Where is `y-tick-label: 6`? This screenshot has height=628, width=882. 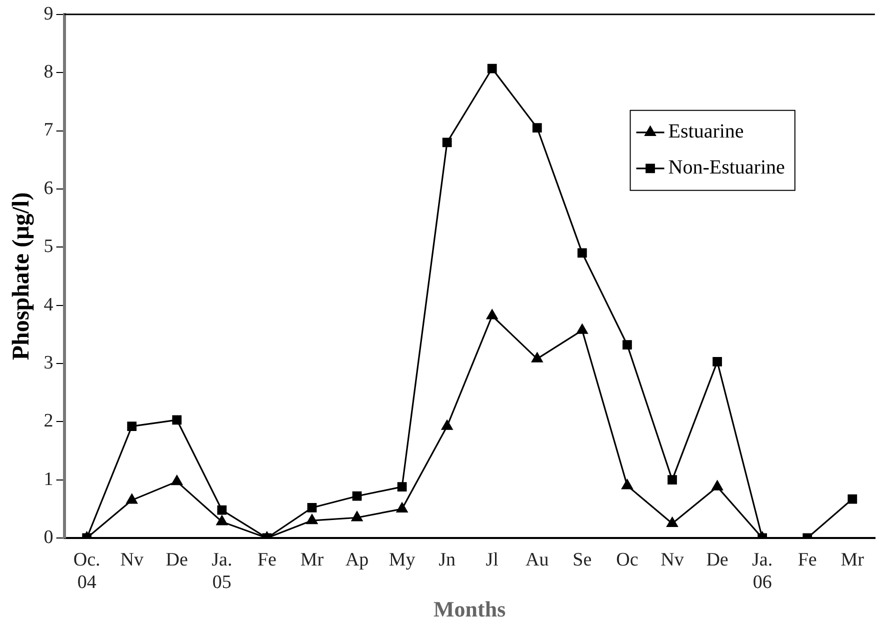 y-tick-label: 6 is located at coordinates (49, 188).